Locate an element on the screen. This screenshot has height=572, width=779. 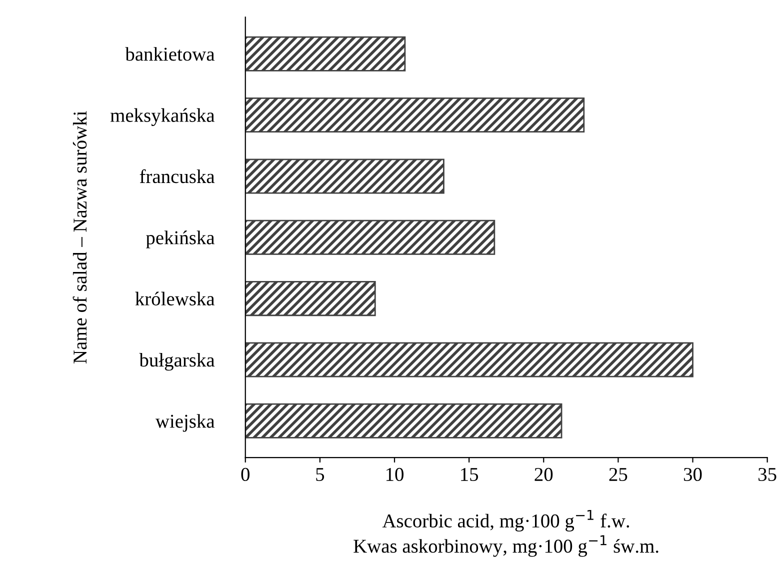
x-tick-label: 25 is located at coordinates (618, 475).